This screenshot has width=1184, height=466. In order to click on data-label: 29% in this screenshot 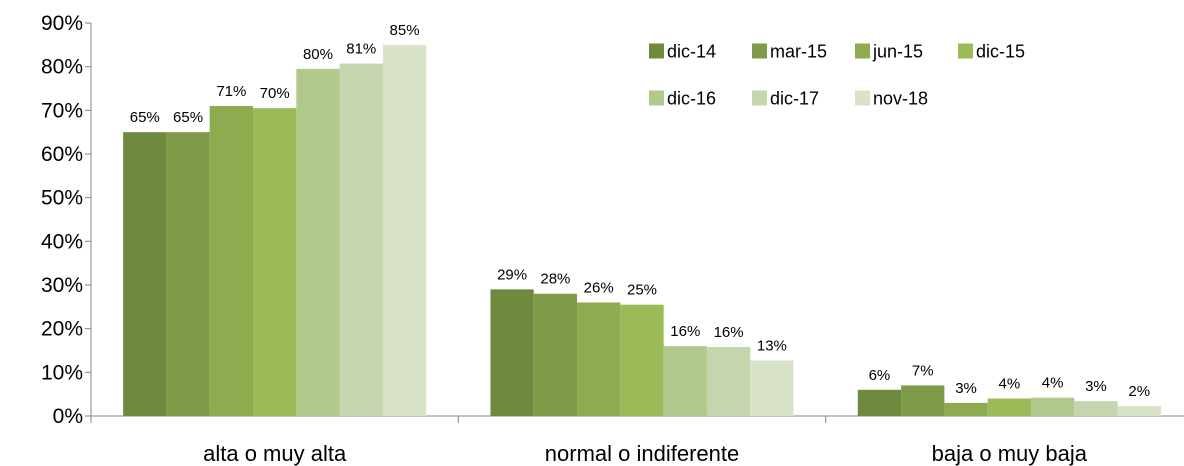, I will do `click(512, 274)`.